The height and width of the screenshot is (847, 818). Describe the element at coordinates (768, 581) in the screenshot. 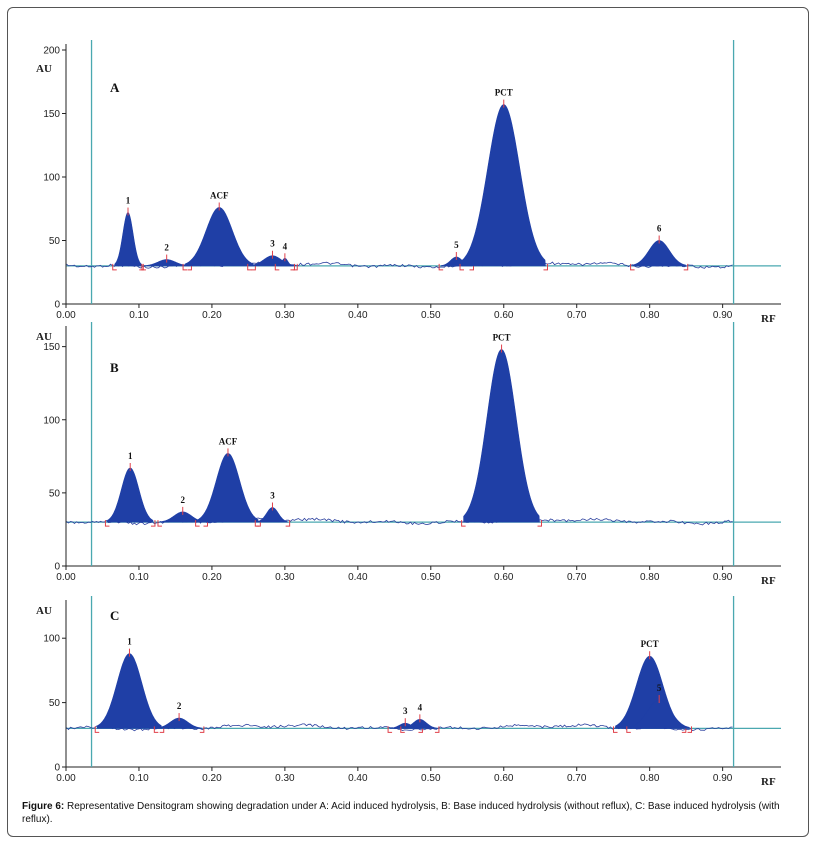

I see `x-axis-label: RF` at that location.